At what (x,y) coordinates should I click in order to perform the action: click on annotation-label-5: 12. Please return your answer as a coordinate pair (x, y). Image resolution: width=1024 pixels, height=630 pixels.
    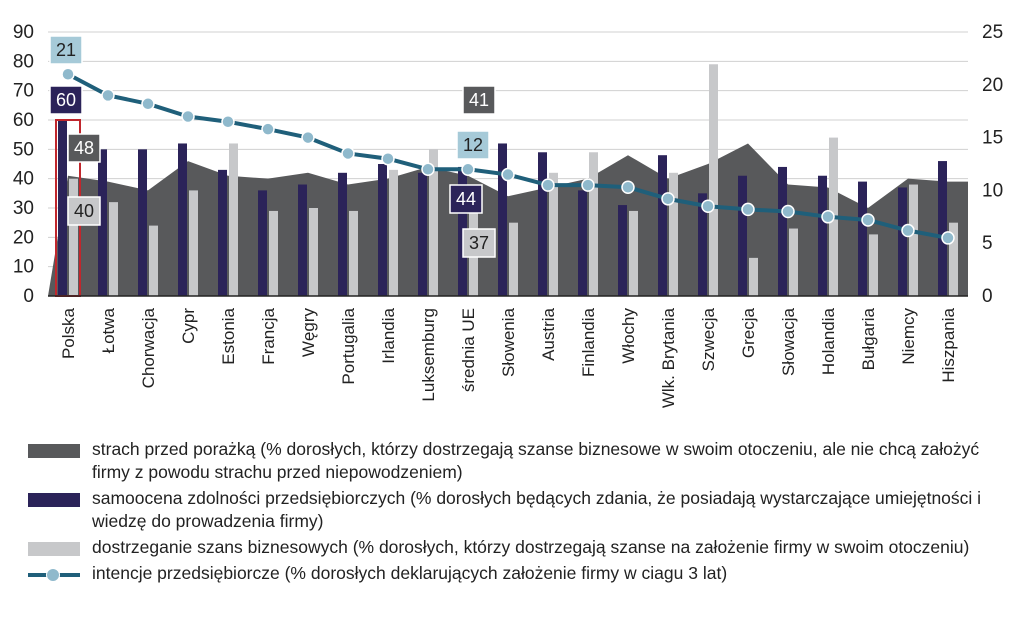
    Looking at the image, I should click on (473, 145).